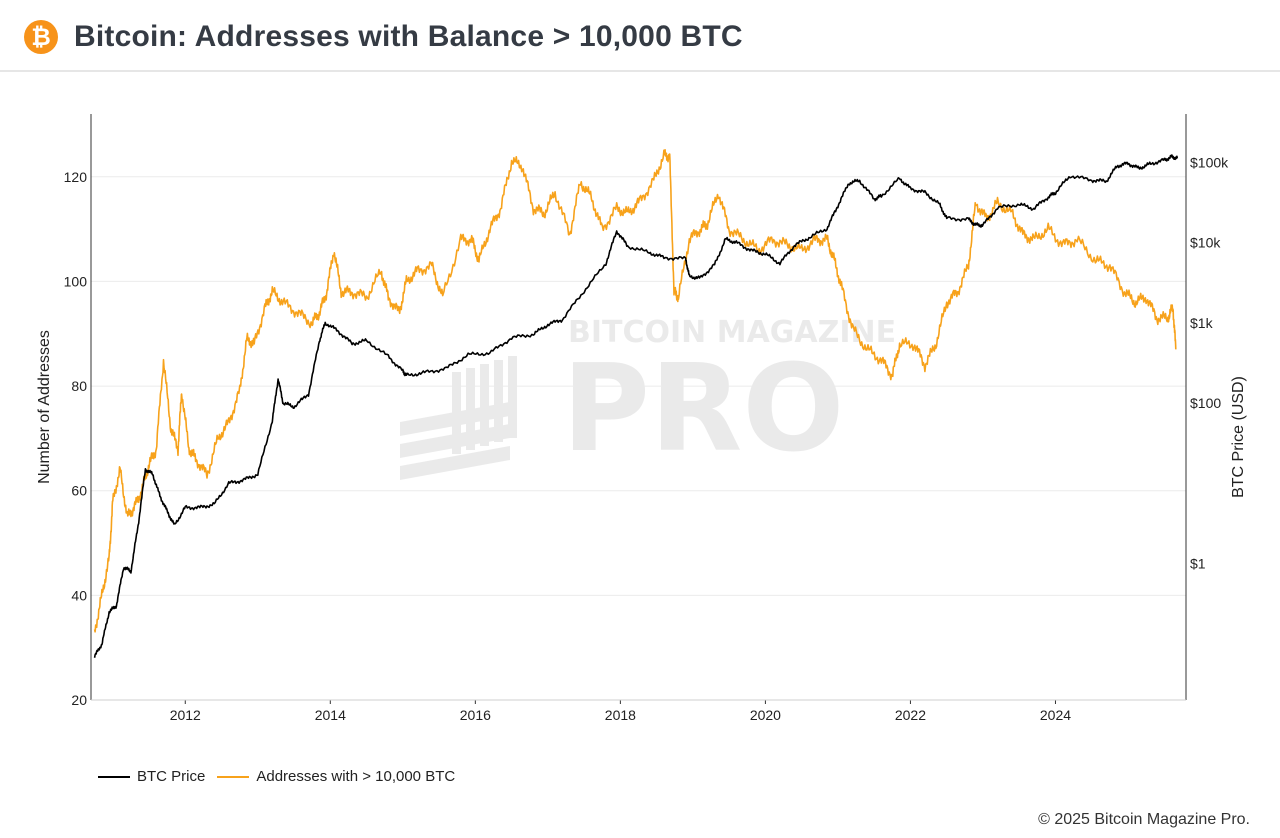  Describe the element at coordinates (1209, 162) in the screenshot. I see `y2-tick-label-100000: $100k` at that location.